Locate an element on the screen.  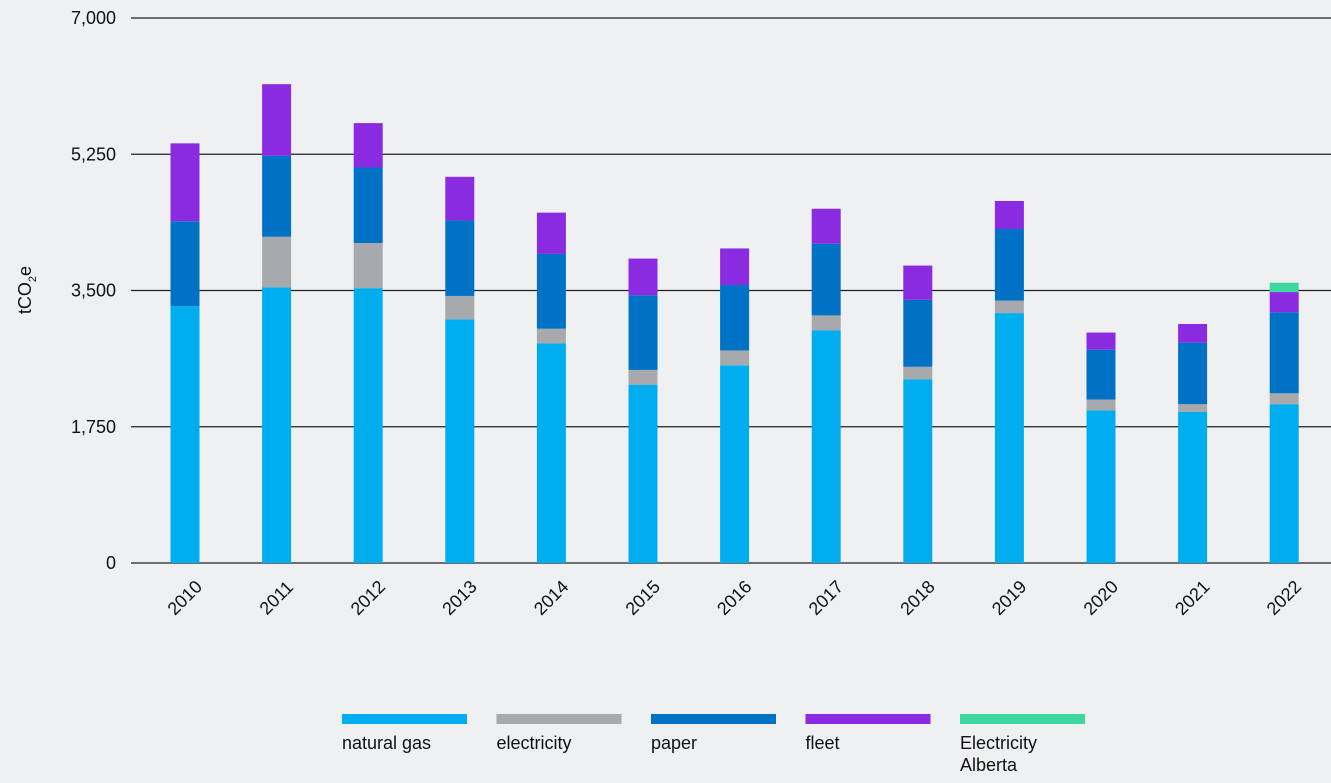
y-axis-ticks: 0 1,750 3,500 5,250 7,000 is located at coordinates (93, 290).